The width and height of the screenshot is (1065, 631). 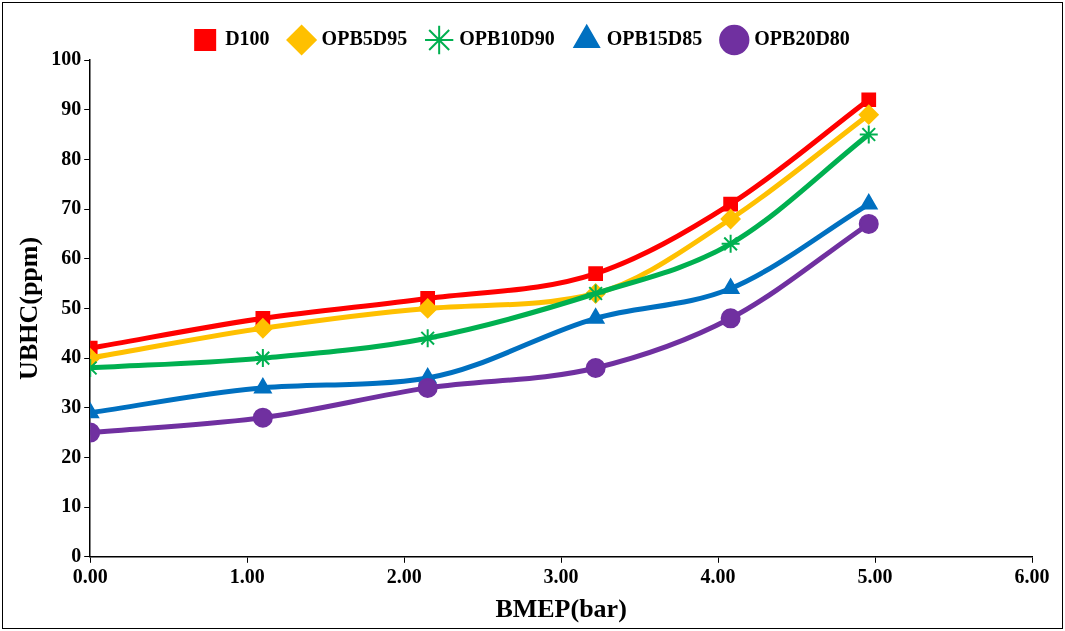 I want to click on legend-label: D100, so click(x=247, y=38).